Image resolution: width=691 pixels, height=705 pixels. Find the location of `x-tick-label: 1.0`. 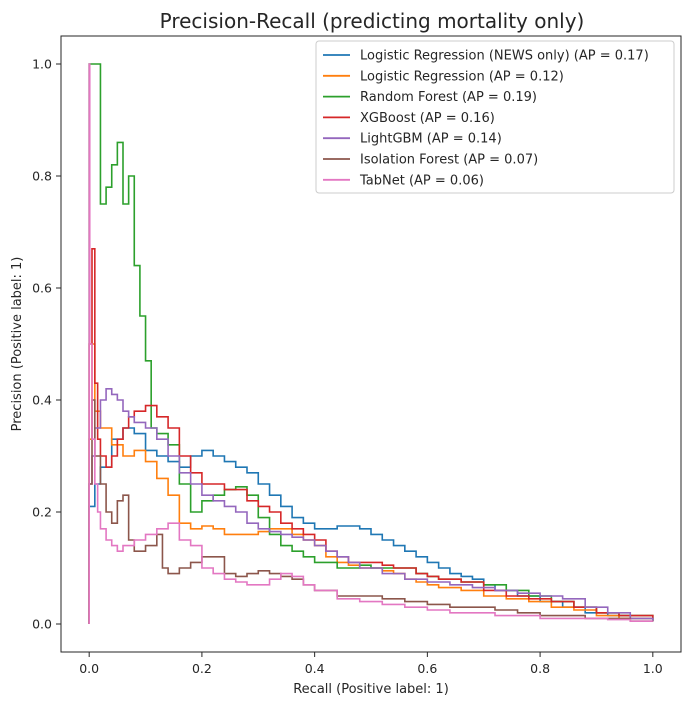

x-tick-label: 1.0 is located at coordinates (653, 668).